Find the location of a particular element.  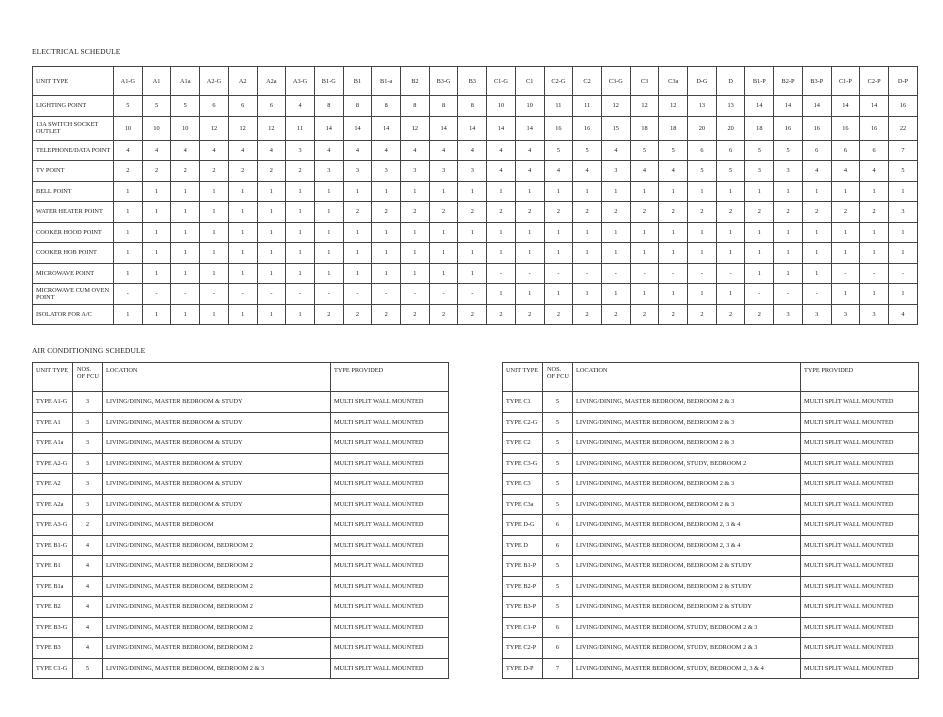

table-cell: 4 is located at coordinates (242, 150).